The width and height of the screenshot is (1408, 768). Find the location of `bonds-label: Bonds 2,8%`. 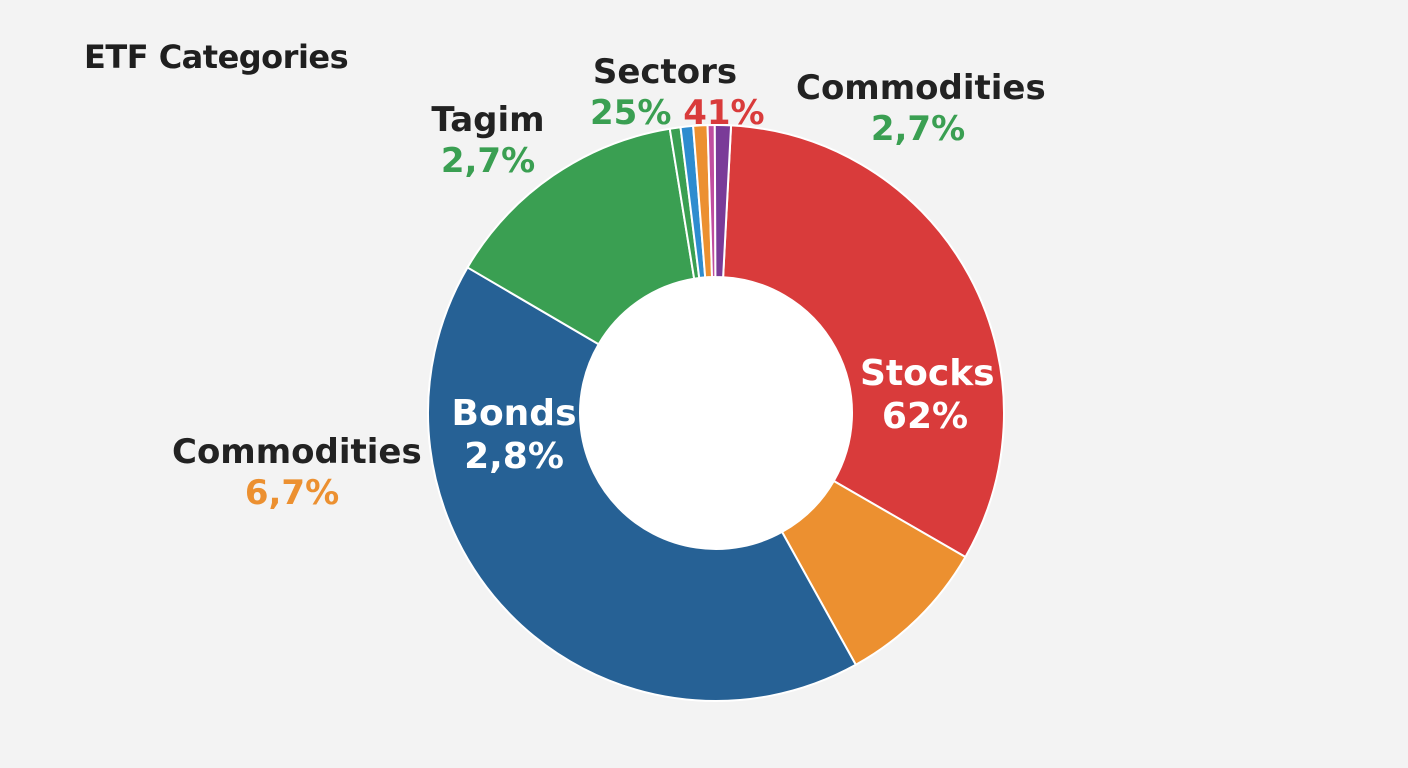

bonds-label: Bonds 2,8% is located at coordinates (514, 435).